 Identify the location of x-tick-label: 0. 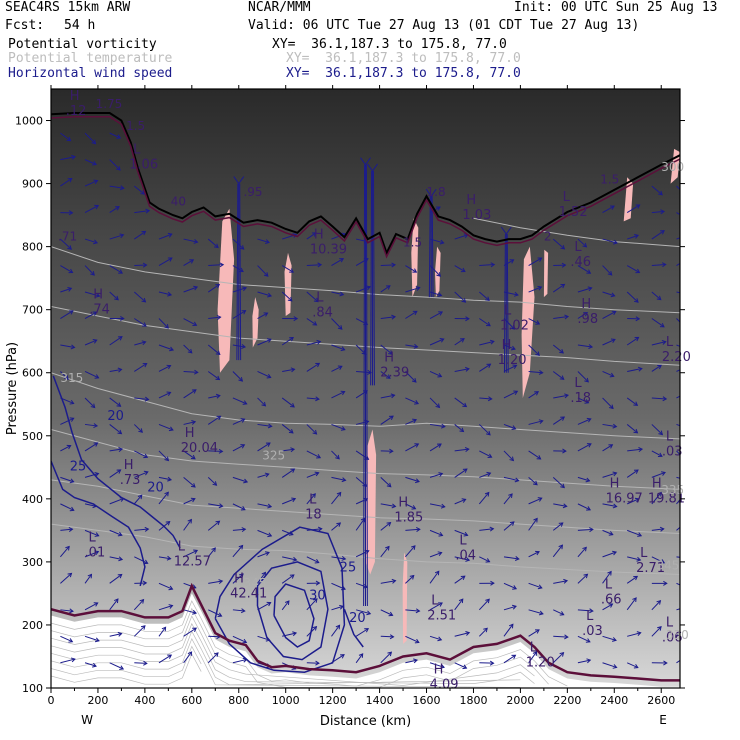
(51, 700).